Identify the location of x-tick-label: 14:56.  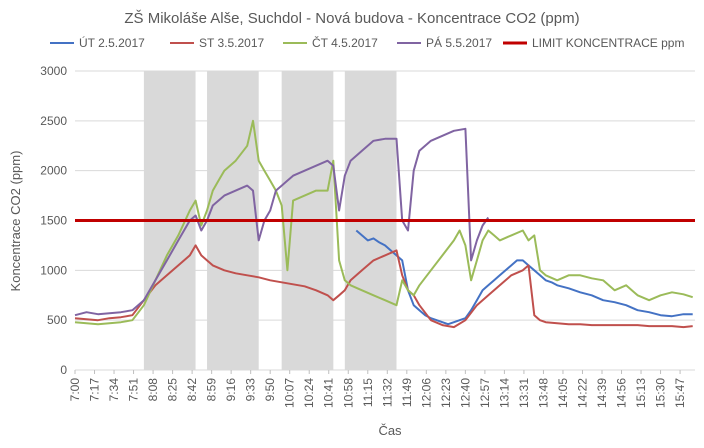
(622, 393).